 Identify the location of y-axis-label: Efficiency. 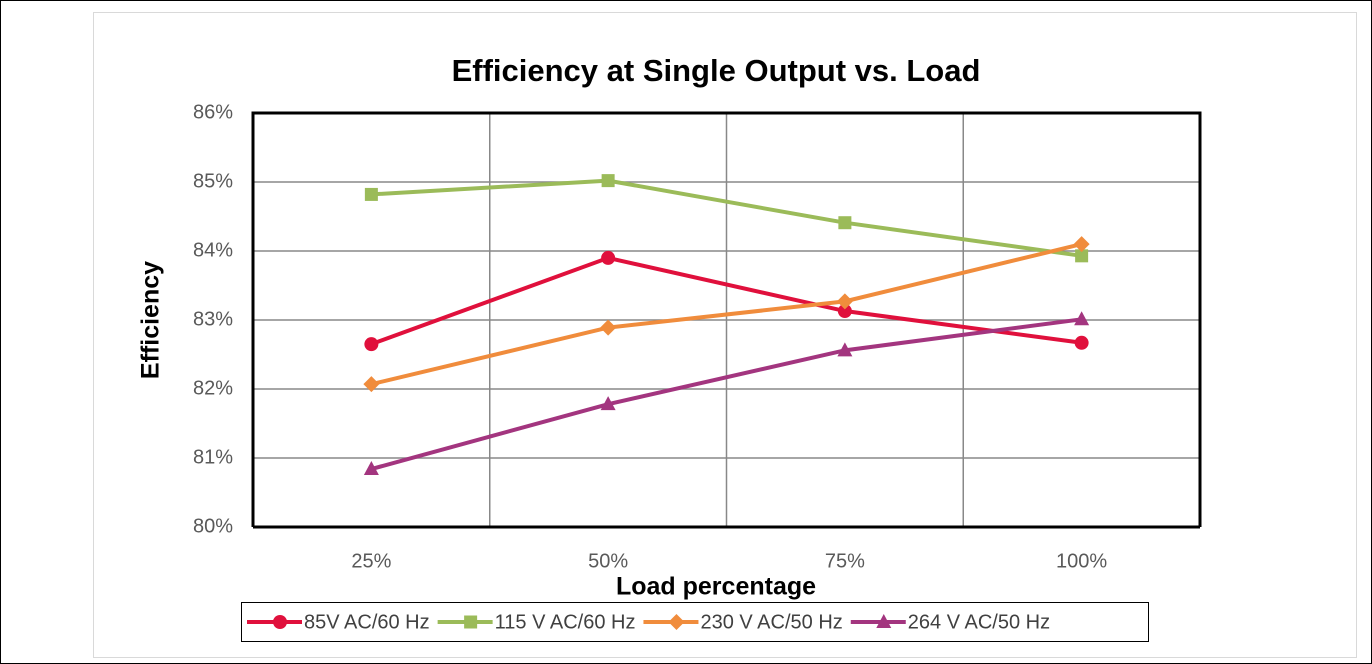
(151, 320).